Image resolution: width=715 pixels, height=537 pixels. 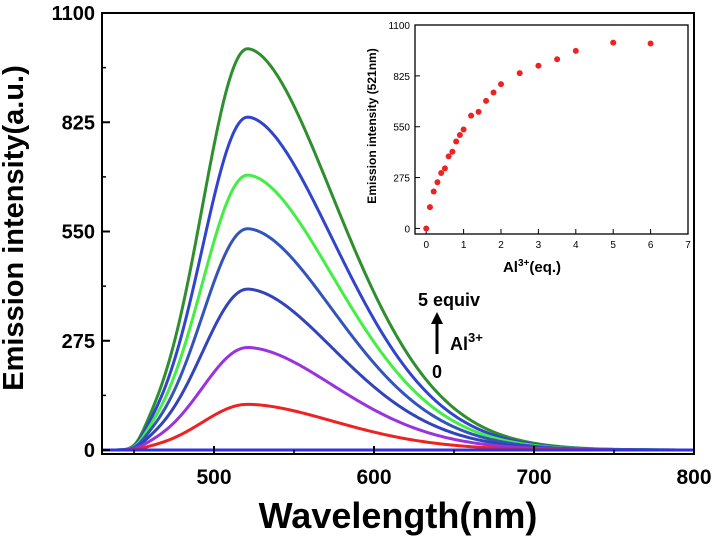 I want to click on inset-x-tick-label: 0, so click(x=426, y=245).